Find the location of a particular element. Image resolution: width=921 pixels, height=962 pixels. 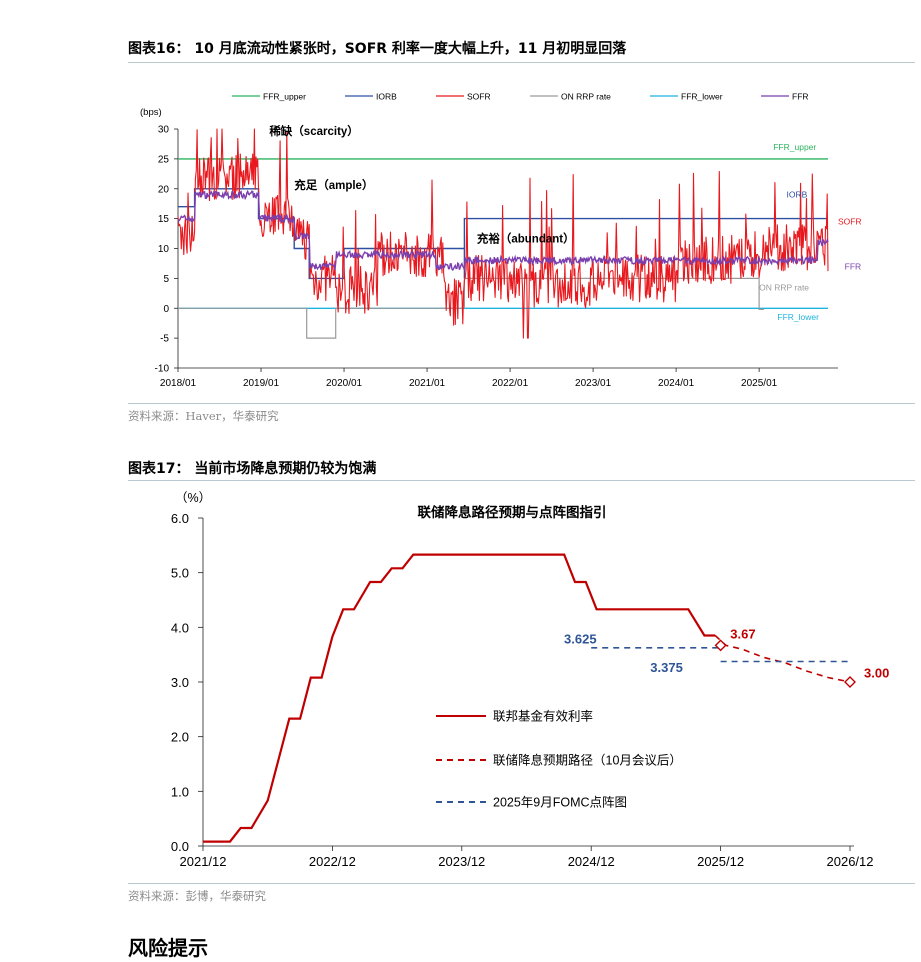

end-label-iorb: IORB is located at coordinates (797, 195).